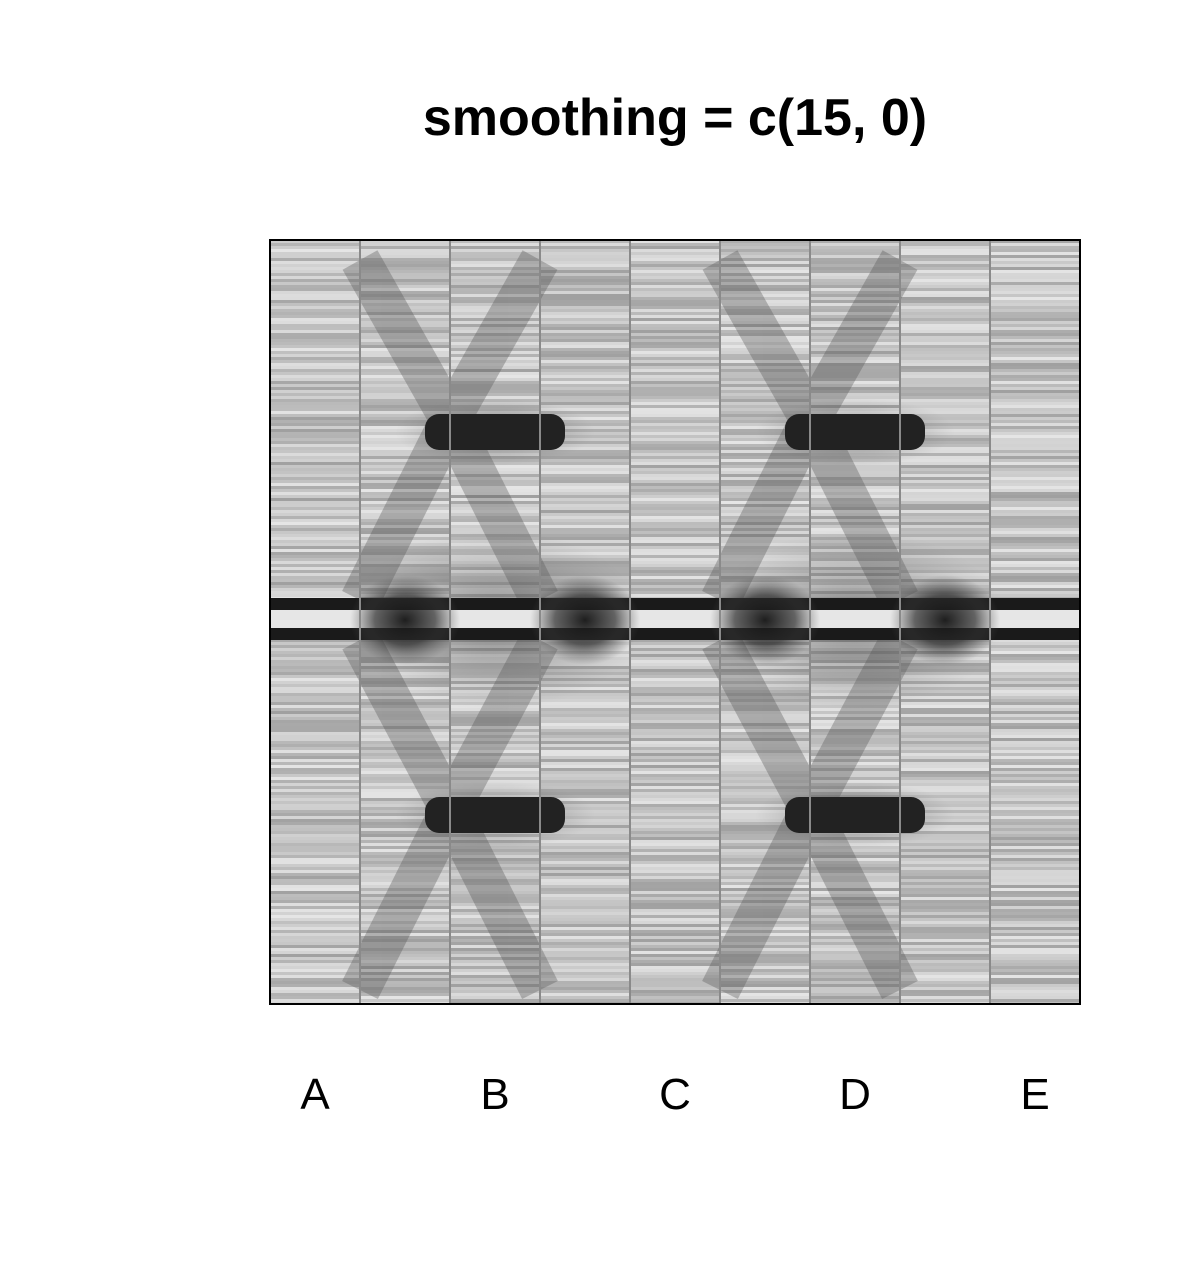  Describe the element at coordinates (315, 1094) in the screenshot. I see `x-tick-label: A` at that location.